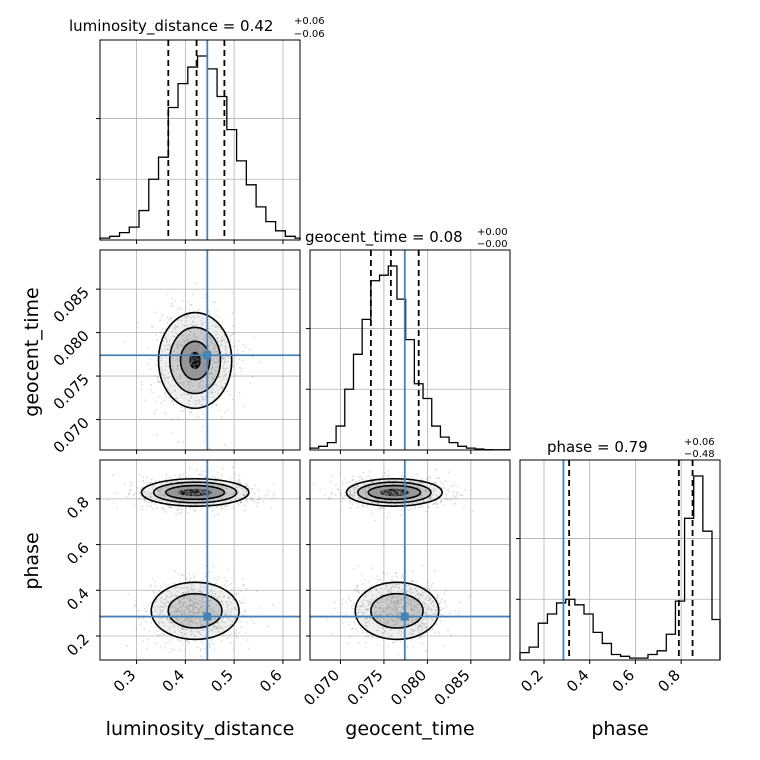  Describe the element at coordinates (404, 616) in the screenshot. I see `panel-geocent_time-vs-phase-truth-marker` at that location.